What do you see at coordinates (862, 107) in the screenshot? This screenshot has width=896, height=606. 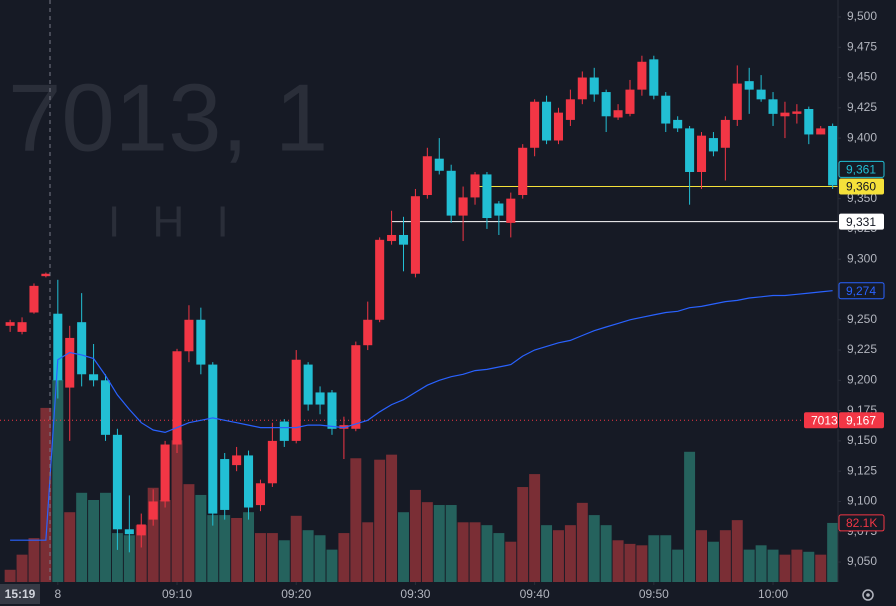 I see `y-tick-label: 9,425` at bounding box center [862, 107].